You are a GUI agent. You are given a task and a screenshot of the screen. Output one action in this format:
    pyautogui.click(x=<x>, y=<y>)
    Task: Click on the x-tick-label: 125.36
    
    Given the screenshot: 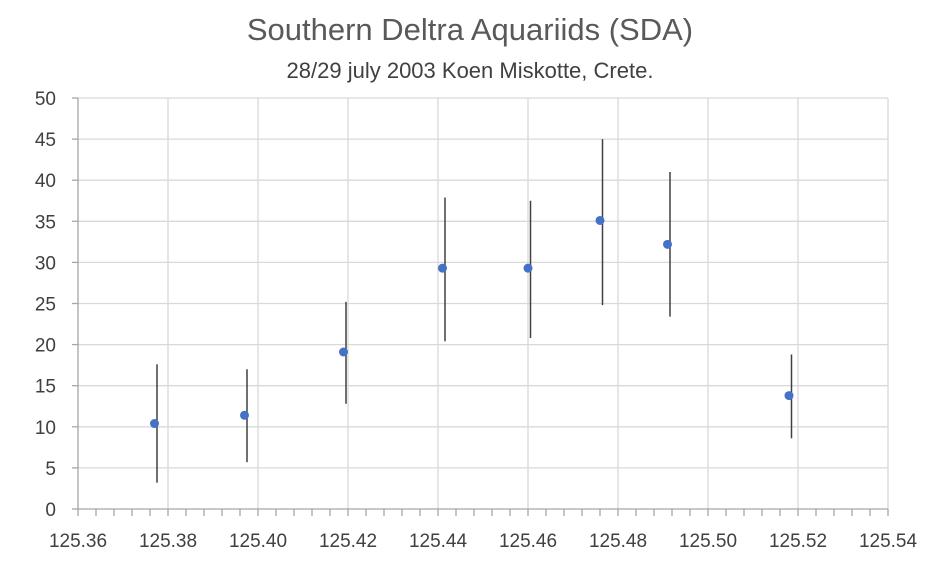 What is the action you would take?
    pyautogui.click(x=78, y=541)
    